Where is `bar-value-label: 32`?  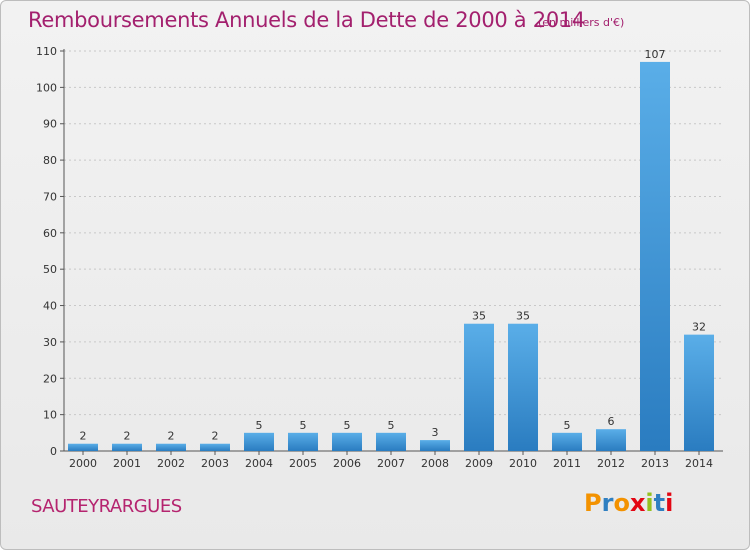 bar-value-label: 32 is located at coordinates (699, 327).